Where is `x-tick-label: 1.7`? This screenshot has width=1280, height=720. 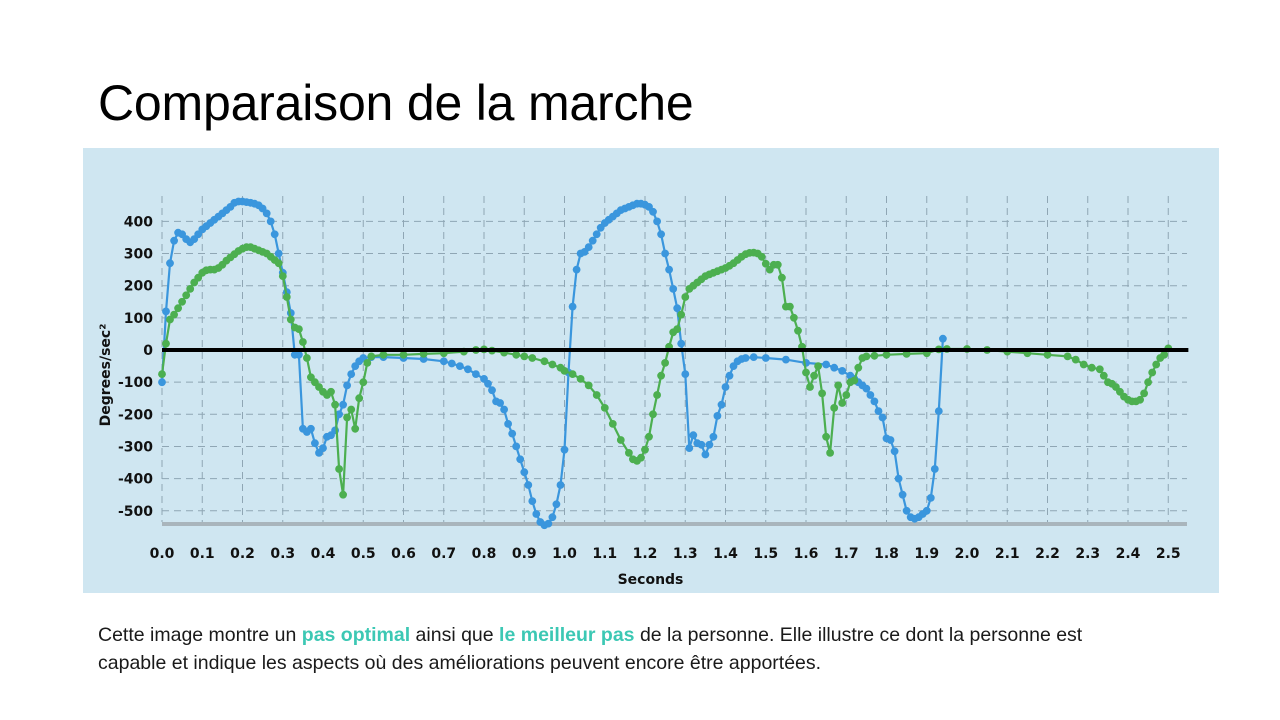
x-tick-label: 1.7 is located at coordinates (846, 554).